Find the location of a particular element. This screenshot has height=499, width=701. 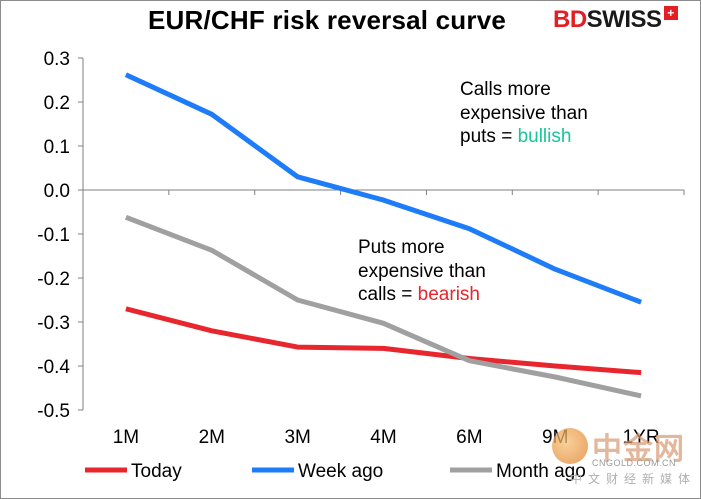

y-tick-label: -0.5 is located at coordinates (53, 411).